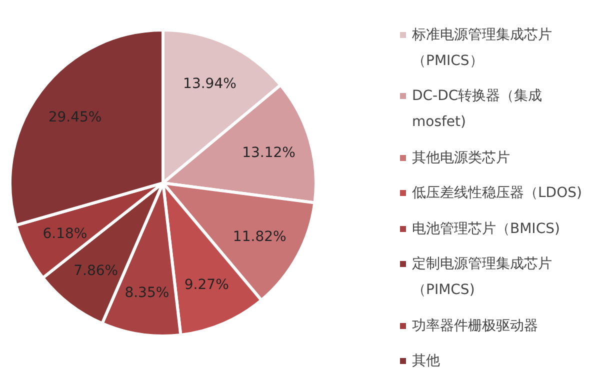 Image resolution: width=594 pixels, height=380 pixels. What do you see at coordinates (147, 292) in the screenshot?
I see `data-label: 8.35%` at bounding box center [147, 292].